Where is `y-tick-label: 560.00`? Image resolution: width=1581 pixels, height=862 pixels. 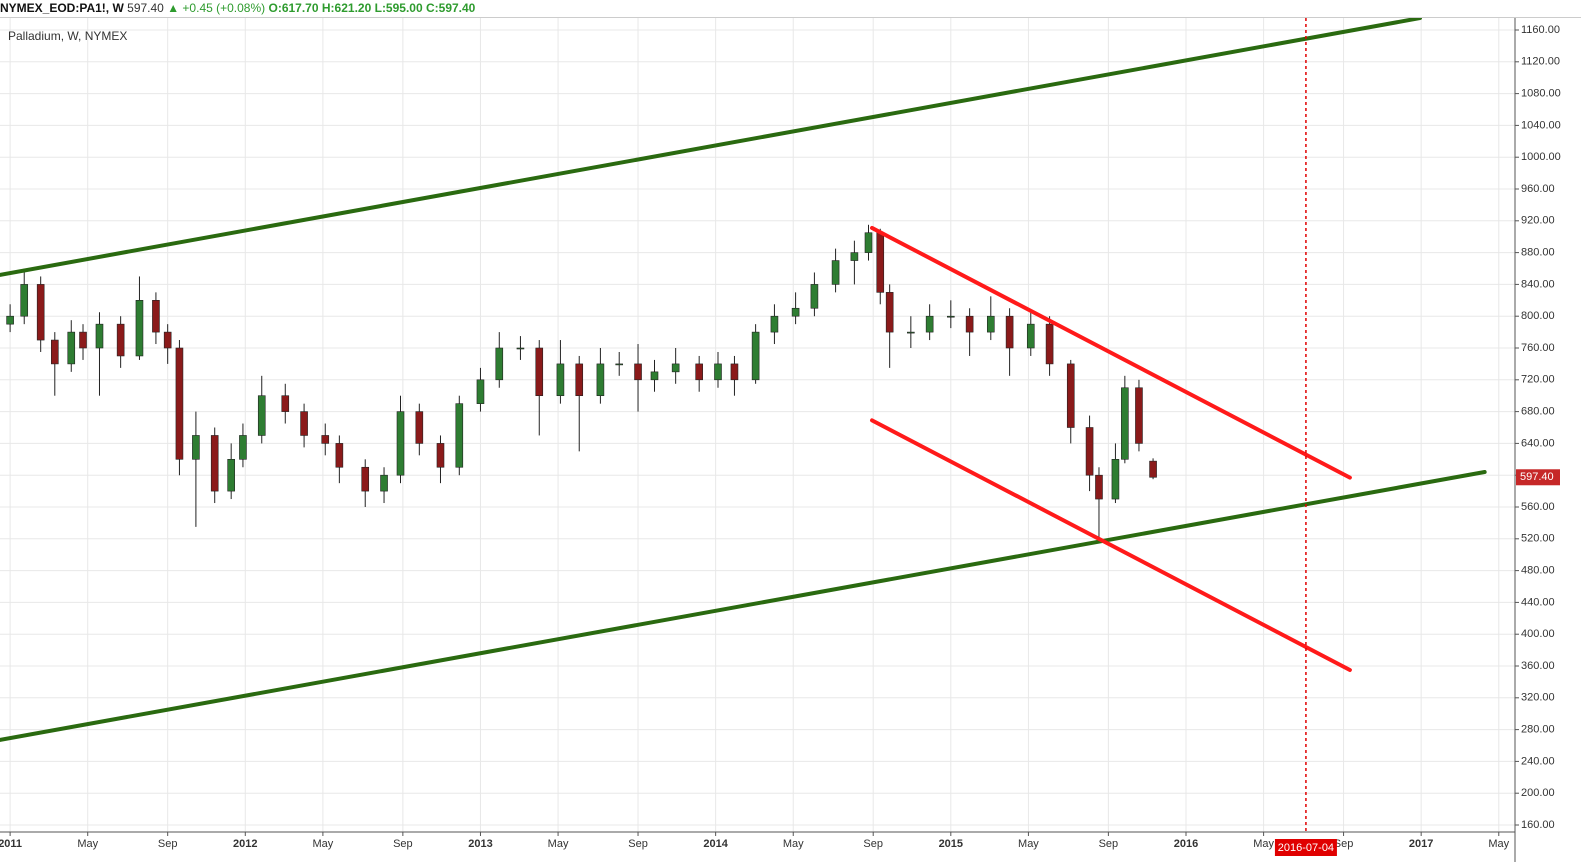 y-tick-label: 560.00 is located at coordinates (1538, 507).